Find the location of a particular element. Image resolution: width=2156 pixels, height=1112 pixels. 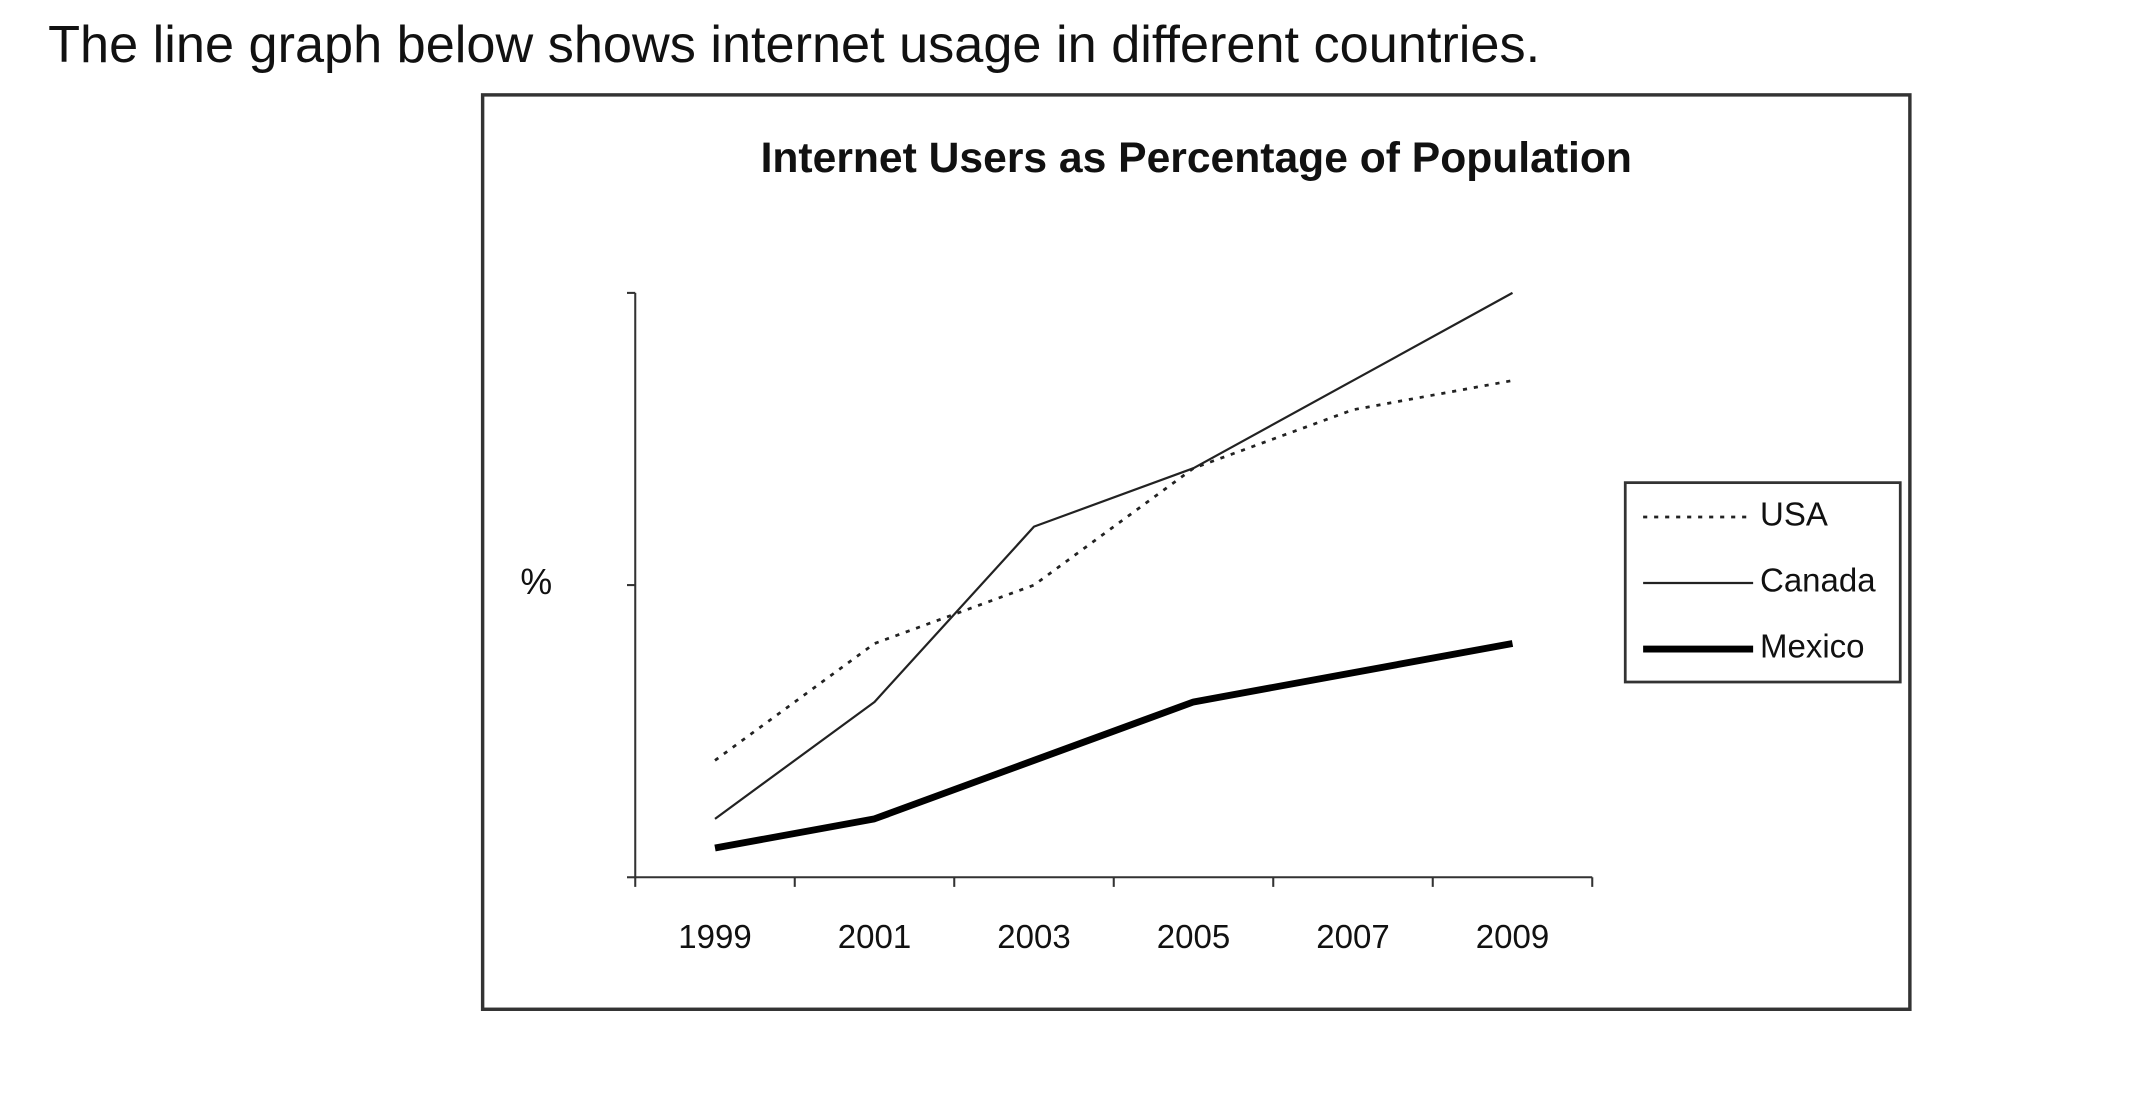

legend-label: Canada is located at coordinates (1818, 580).